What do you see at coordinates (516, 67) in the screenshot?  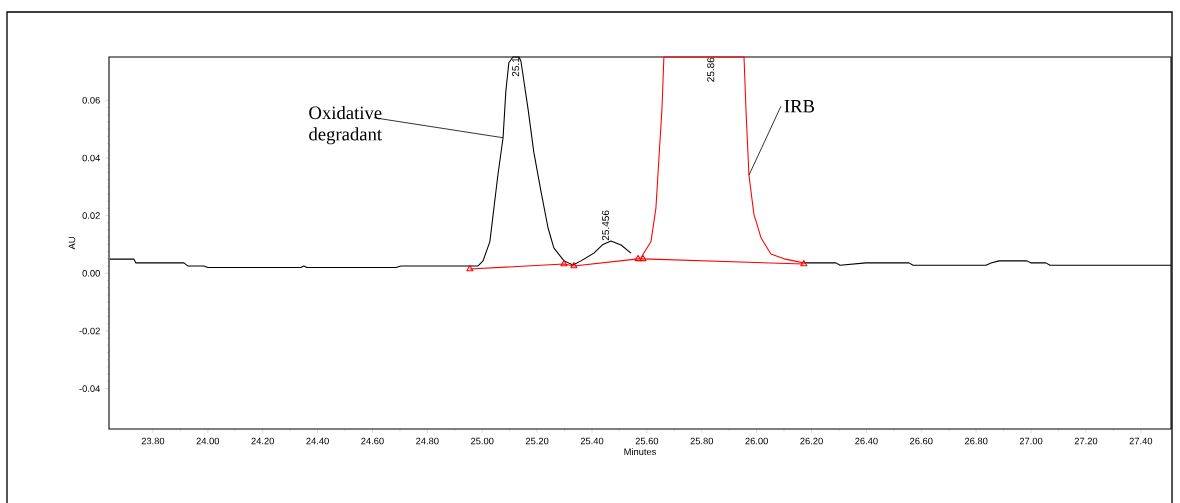 I see `annotation: 25.1` at bounding box center [516, 67].